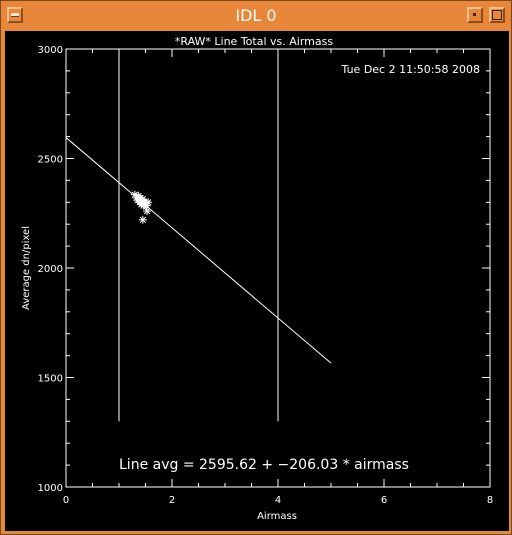  Describe the element at coordinates (50, 379) in the screenshot. I see `y-tick-label: 1500` at that location.